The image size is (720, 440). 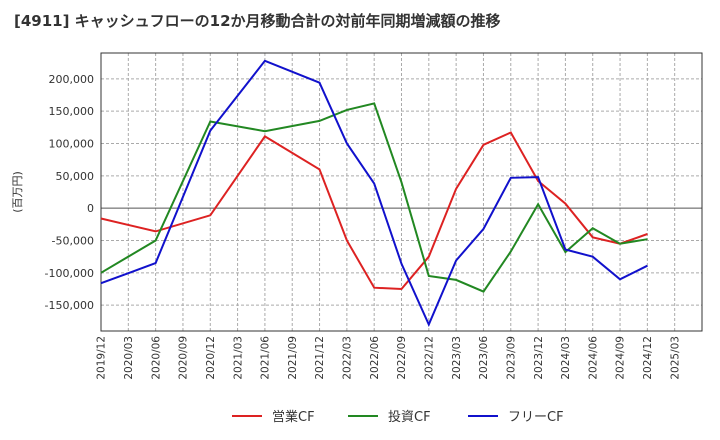 I want to click on x-tick-label: 2022/09, so click(x=402, y=358).